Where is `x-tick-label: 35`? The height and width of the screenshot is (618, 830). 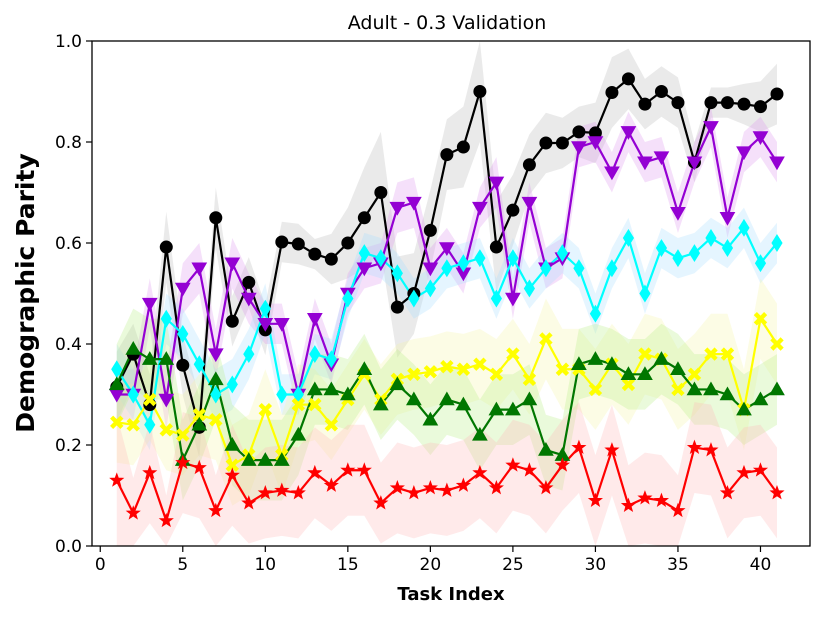
x-tick-label: 35 is located at coordinates (678, 565).